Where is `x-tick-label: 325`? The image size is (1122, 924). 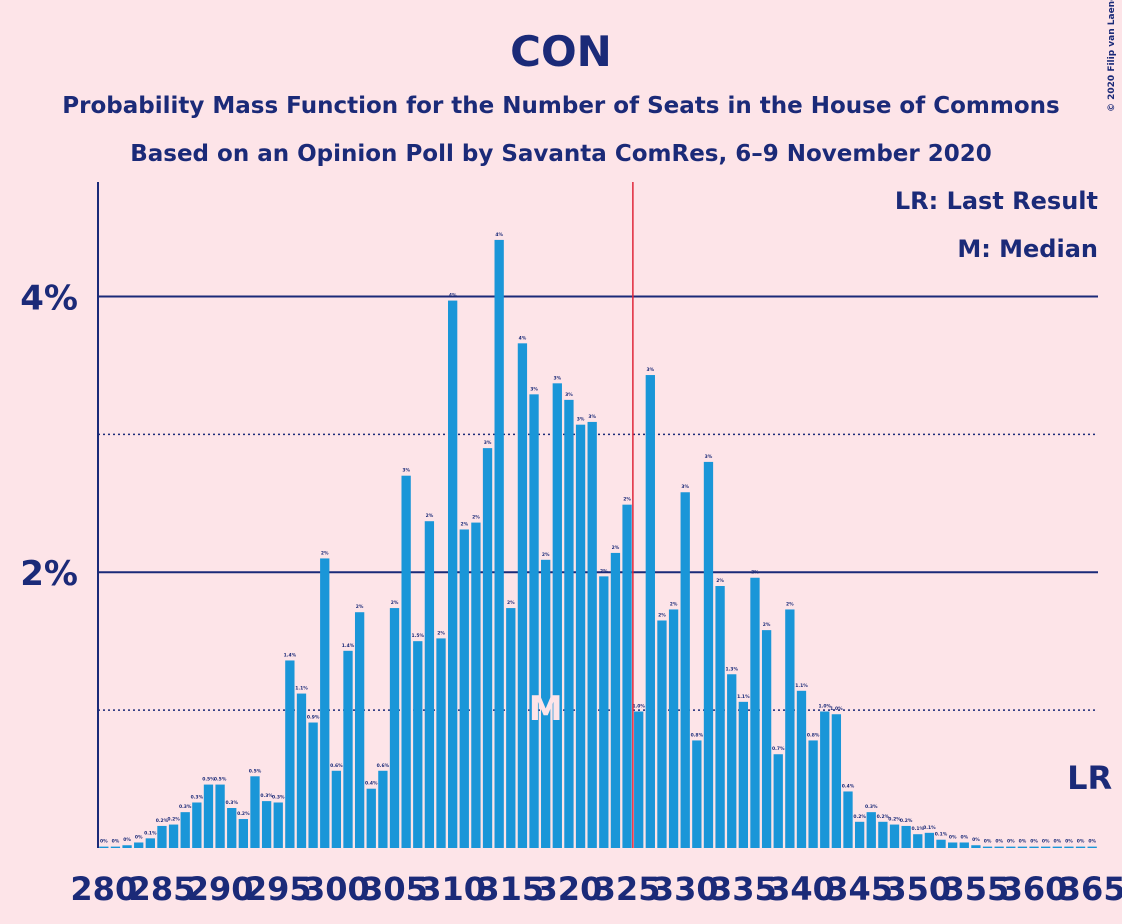
x-tick-label: 325 is located at coordinates (627, 889).